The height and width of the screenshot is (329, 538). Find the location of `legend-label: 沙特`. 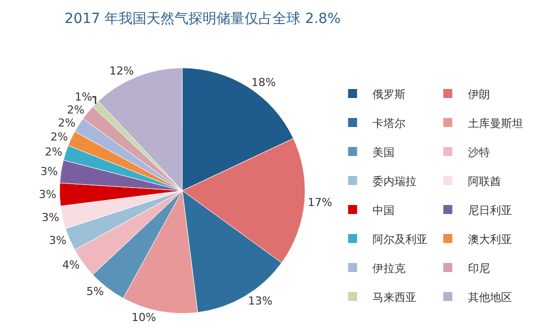

legend-label: 沙特 is located at coordinates (479, 152).